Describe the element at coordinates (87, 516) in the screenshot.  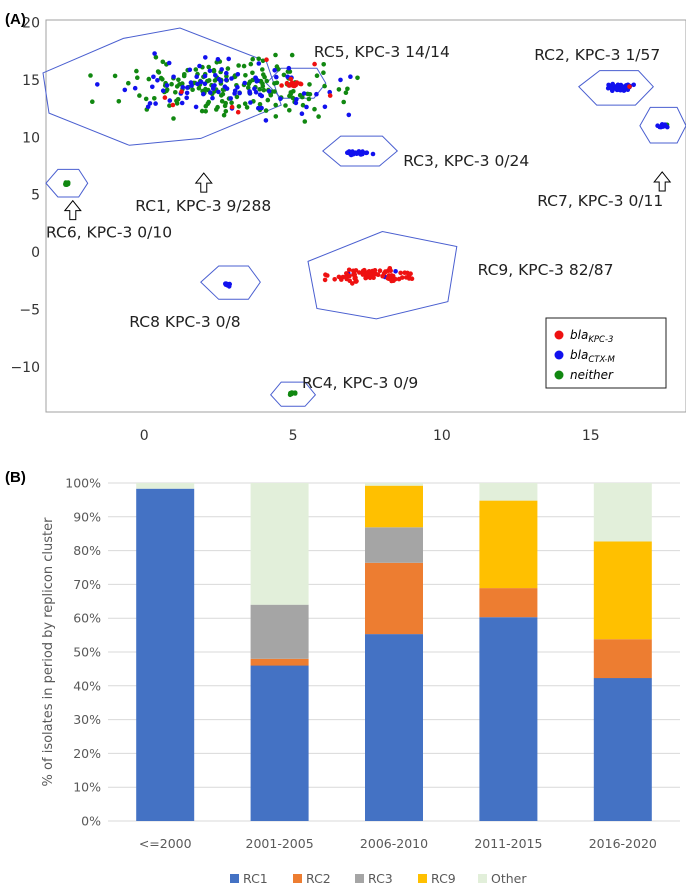
I see `y-tick-label: 90%` at that location.